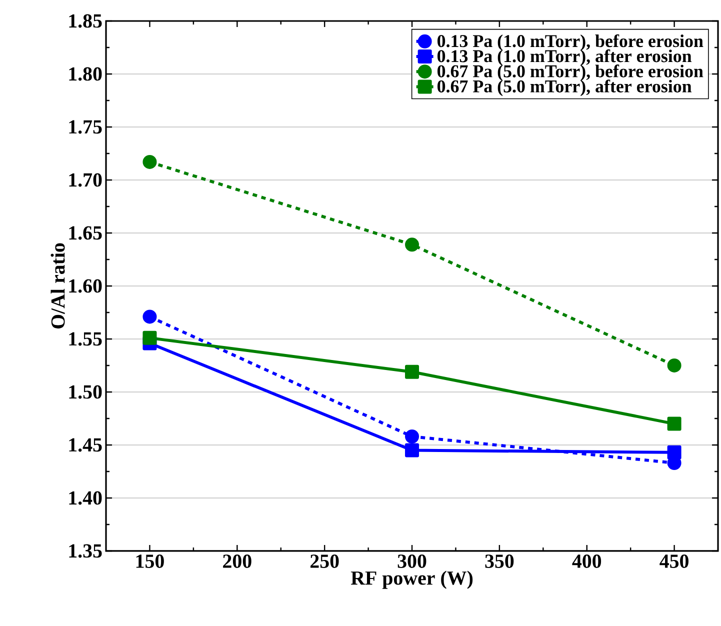 The width and height of the screenshot is (721, 626). Describe the element at coordinates (85, 74) in the screenshot. I see `y-tick-label: 1.80` at that location.